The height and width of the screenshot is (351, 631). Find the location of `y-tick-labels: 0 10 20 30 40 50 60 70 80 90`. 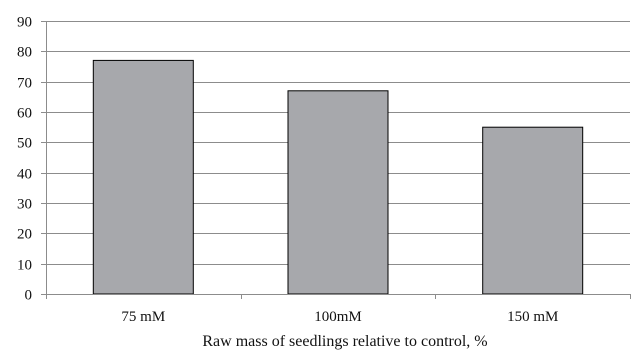

y-tick-labels: 0 10 20 30 40 50 60 70 80 90 is located at coordinates (24, 159).